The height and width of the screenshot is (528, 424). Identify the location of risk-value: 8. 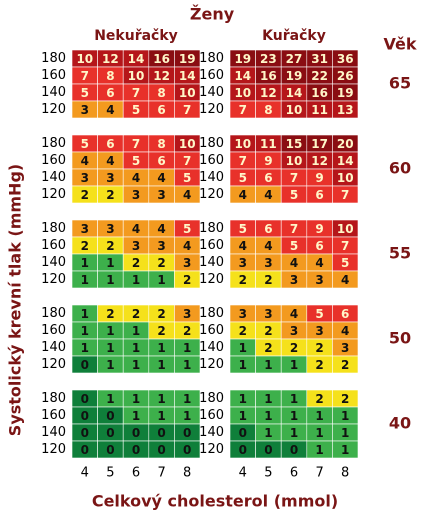
(161, 93).